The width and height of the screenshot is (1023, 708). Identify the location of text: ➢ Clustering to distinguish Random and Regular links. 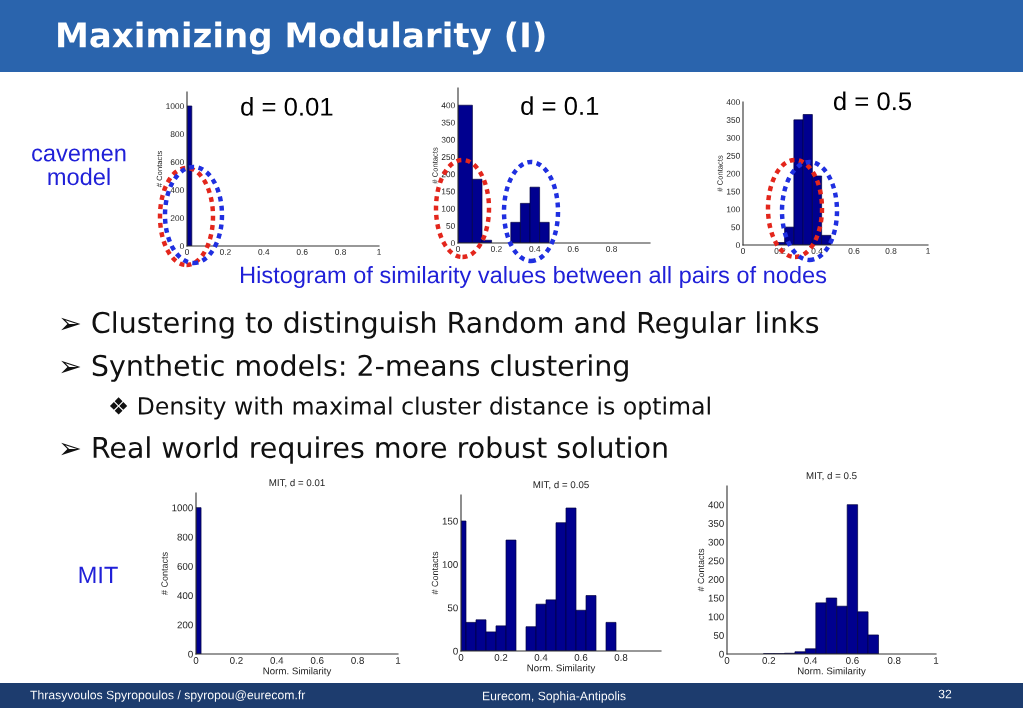
(440, 325).